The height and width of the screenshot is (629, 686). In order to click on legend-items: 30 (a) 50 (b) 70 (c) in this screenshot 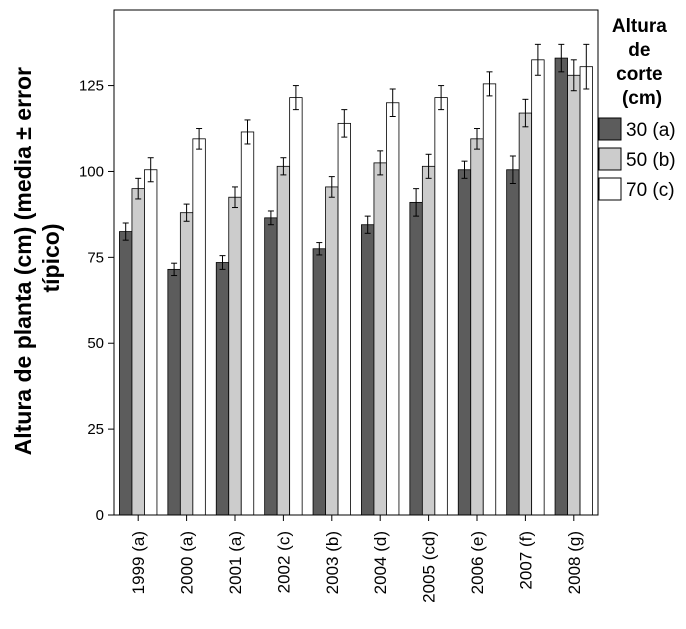, I will do `click(637, 159)`.